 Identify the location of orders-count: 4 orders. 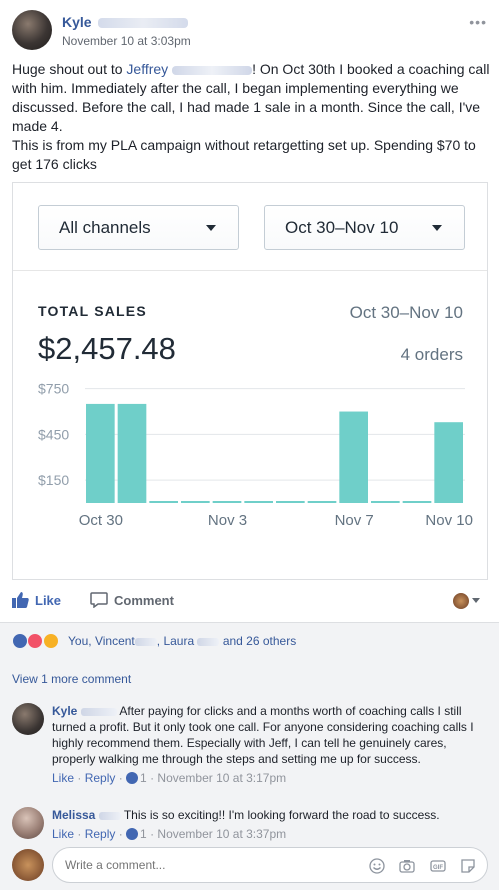
(431, 354).